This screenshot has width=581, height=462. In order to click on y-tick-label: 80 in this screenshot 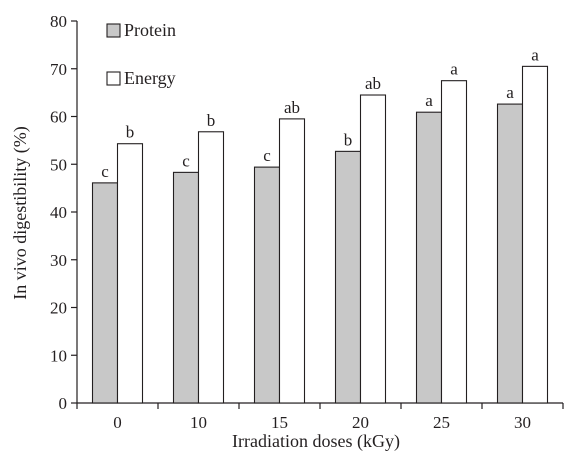, I will do `click(58, 21)`.